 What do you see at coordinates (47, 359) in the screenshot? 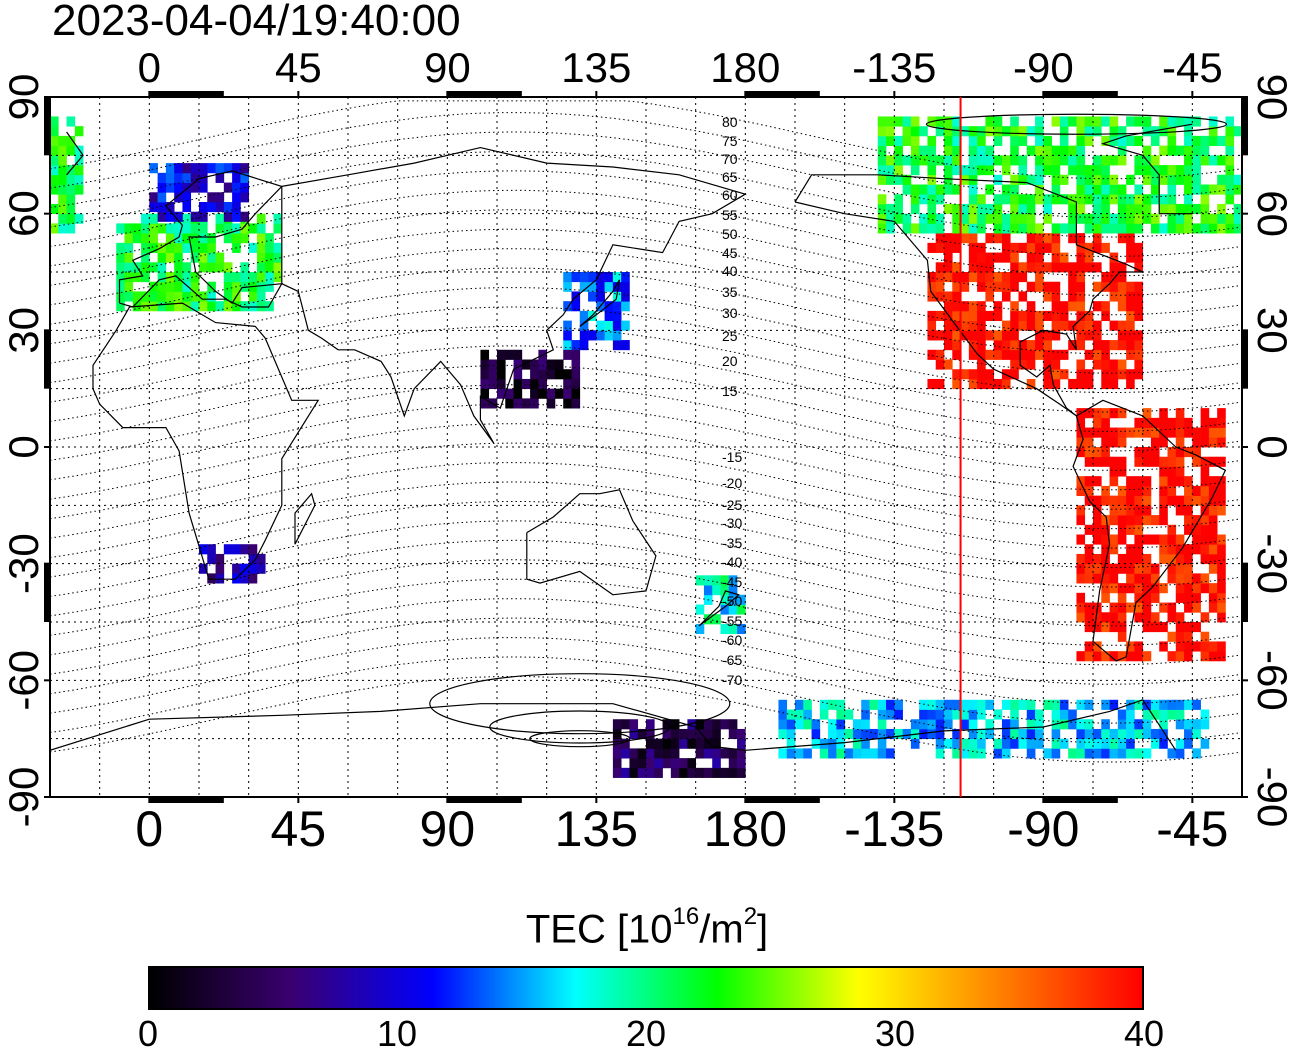
I see `axis-band` at bounding box center [47, 359].